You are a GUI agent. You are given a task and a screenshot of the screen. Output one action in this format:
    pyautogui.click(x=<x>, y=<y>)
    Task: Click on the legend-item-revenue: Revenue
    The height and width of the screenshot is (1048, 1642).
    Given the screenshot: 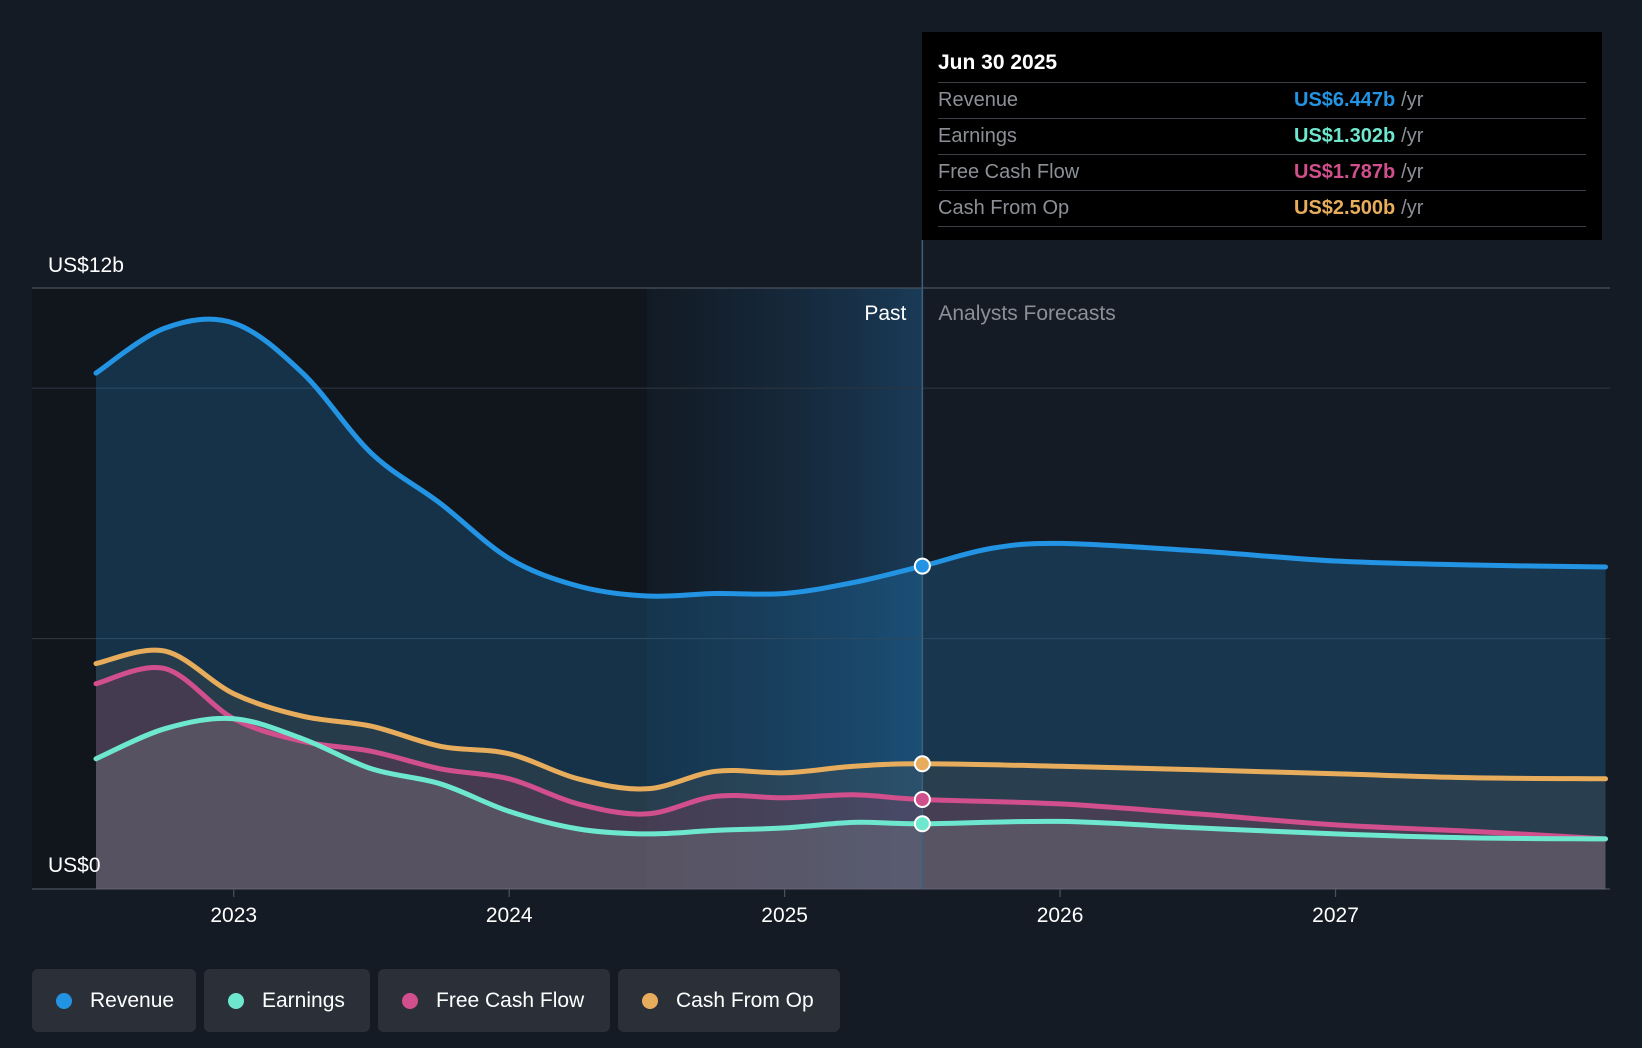 What is the action you would take?
    pyautogui.click(x=114, y=1000)
    